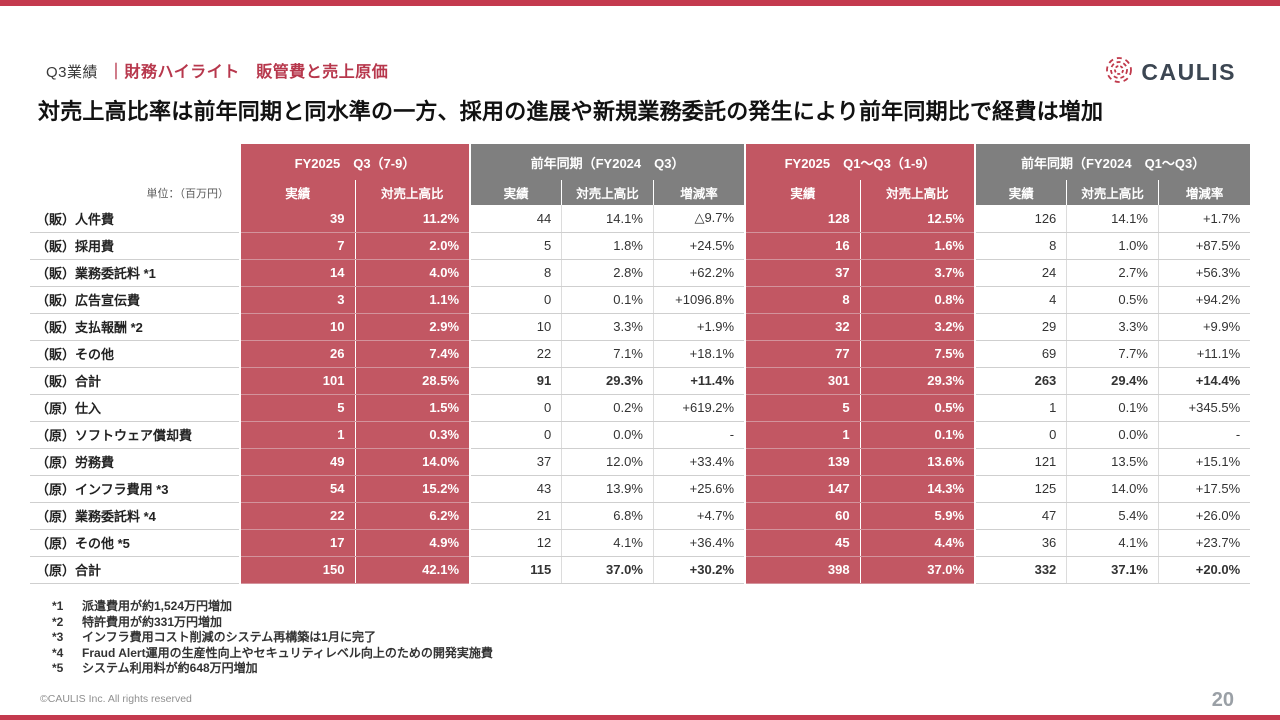 This screenshot has width=1280, height=720. I want to click on table-cell: +14.4%, so click(1204, 381).